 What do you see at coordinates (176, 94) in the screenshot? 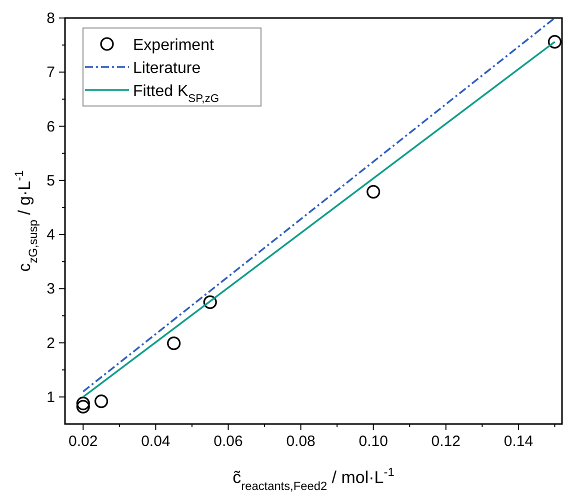
I see `legend-label: Fitted K$_{SP,zG}$` at bounding box center [176, 94].